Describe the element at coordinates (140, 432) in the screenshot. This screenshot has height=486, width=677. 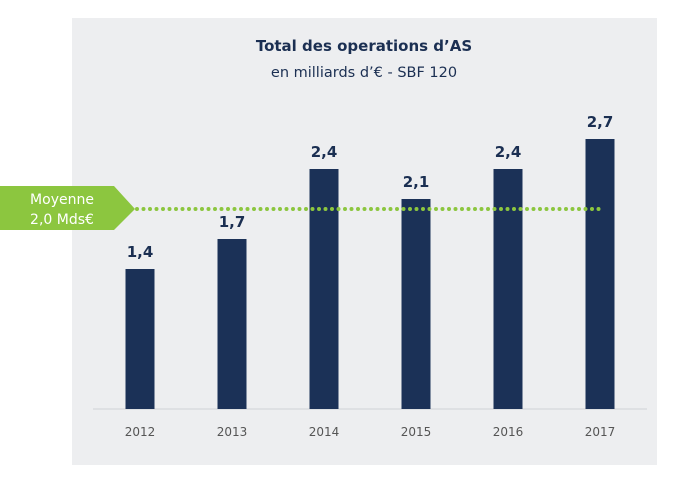
I see `x-tick-2012: 2012` at that location.